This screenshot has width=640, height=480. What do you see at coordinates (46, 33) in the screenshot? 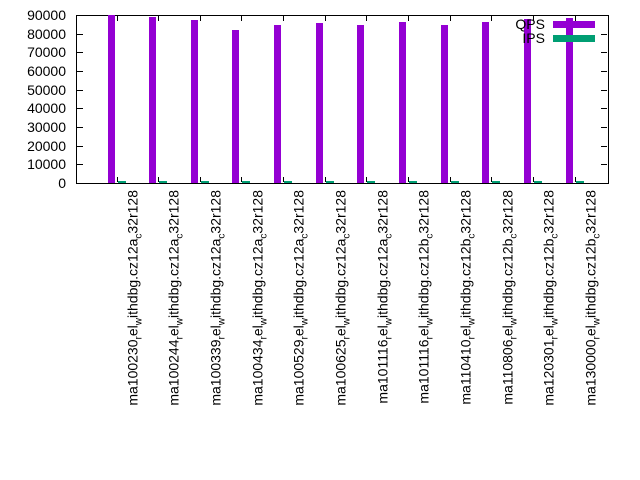
I see `y-tick-label: 80000` at bounding box center [46, 33].